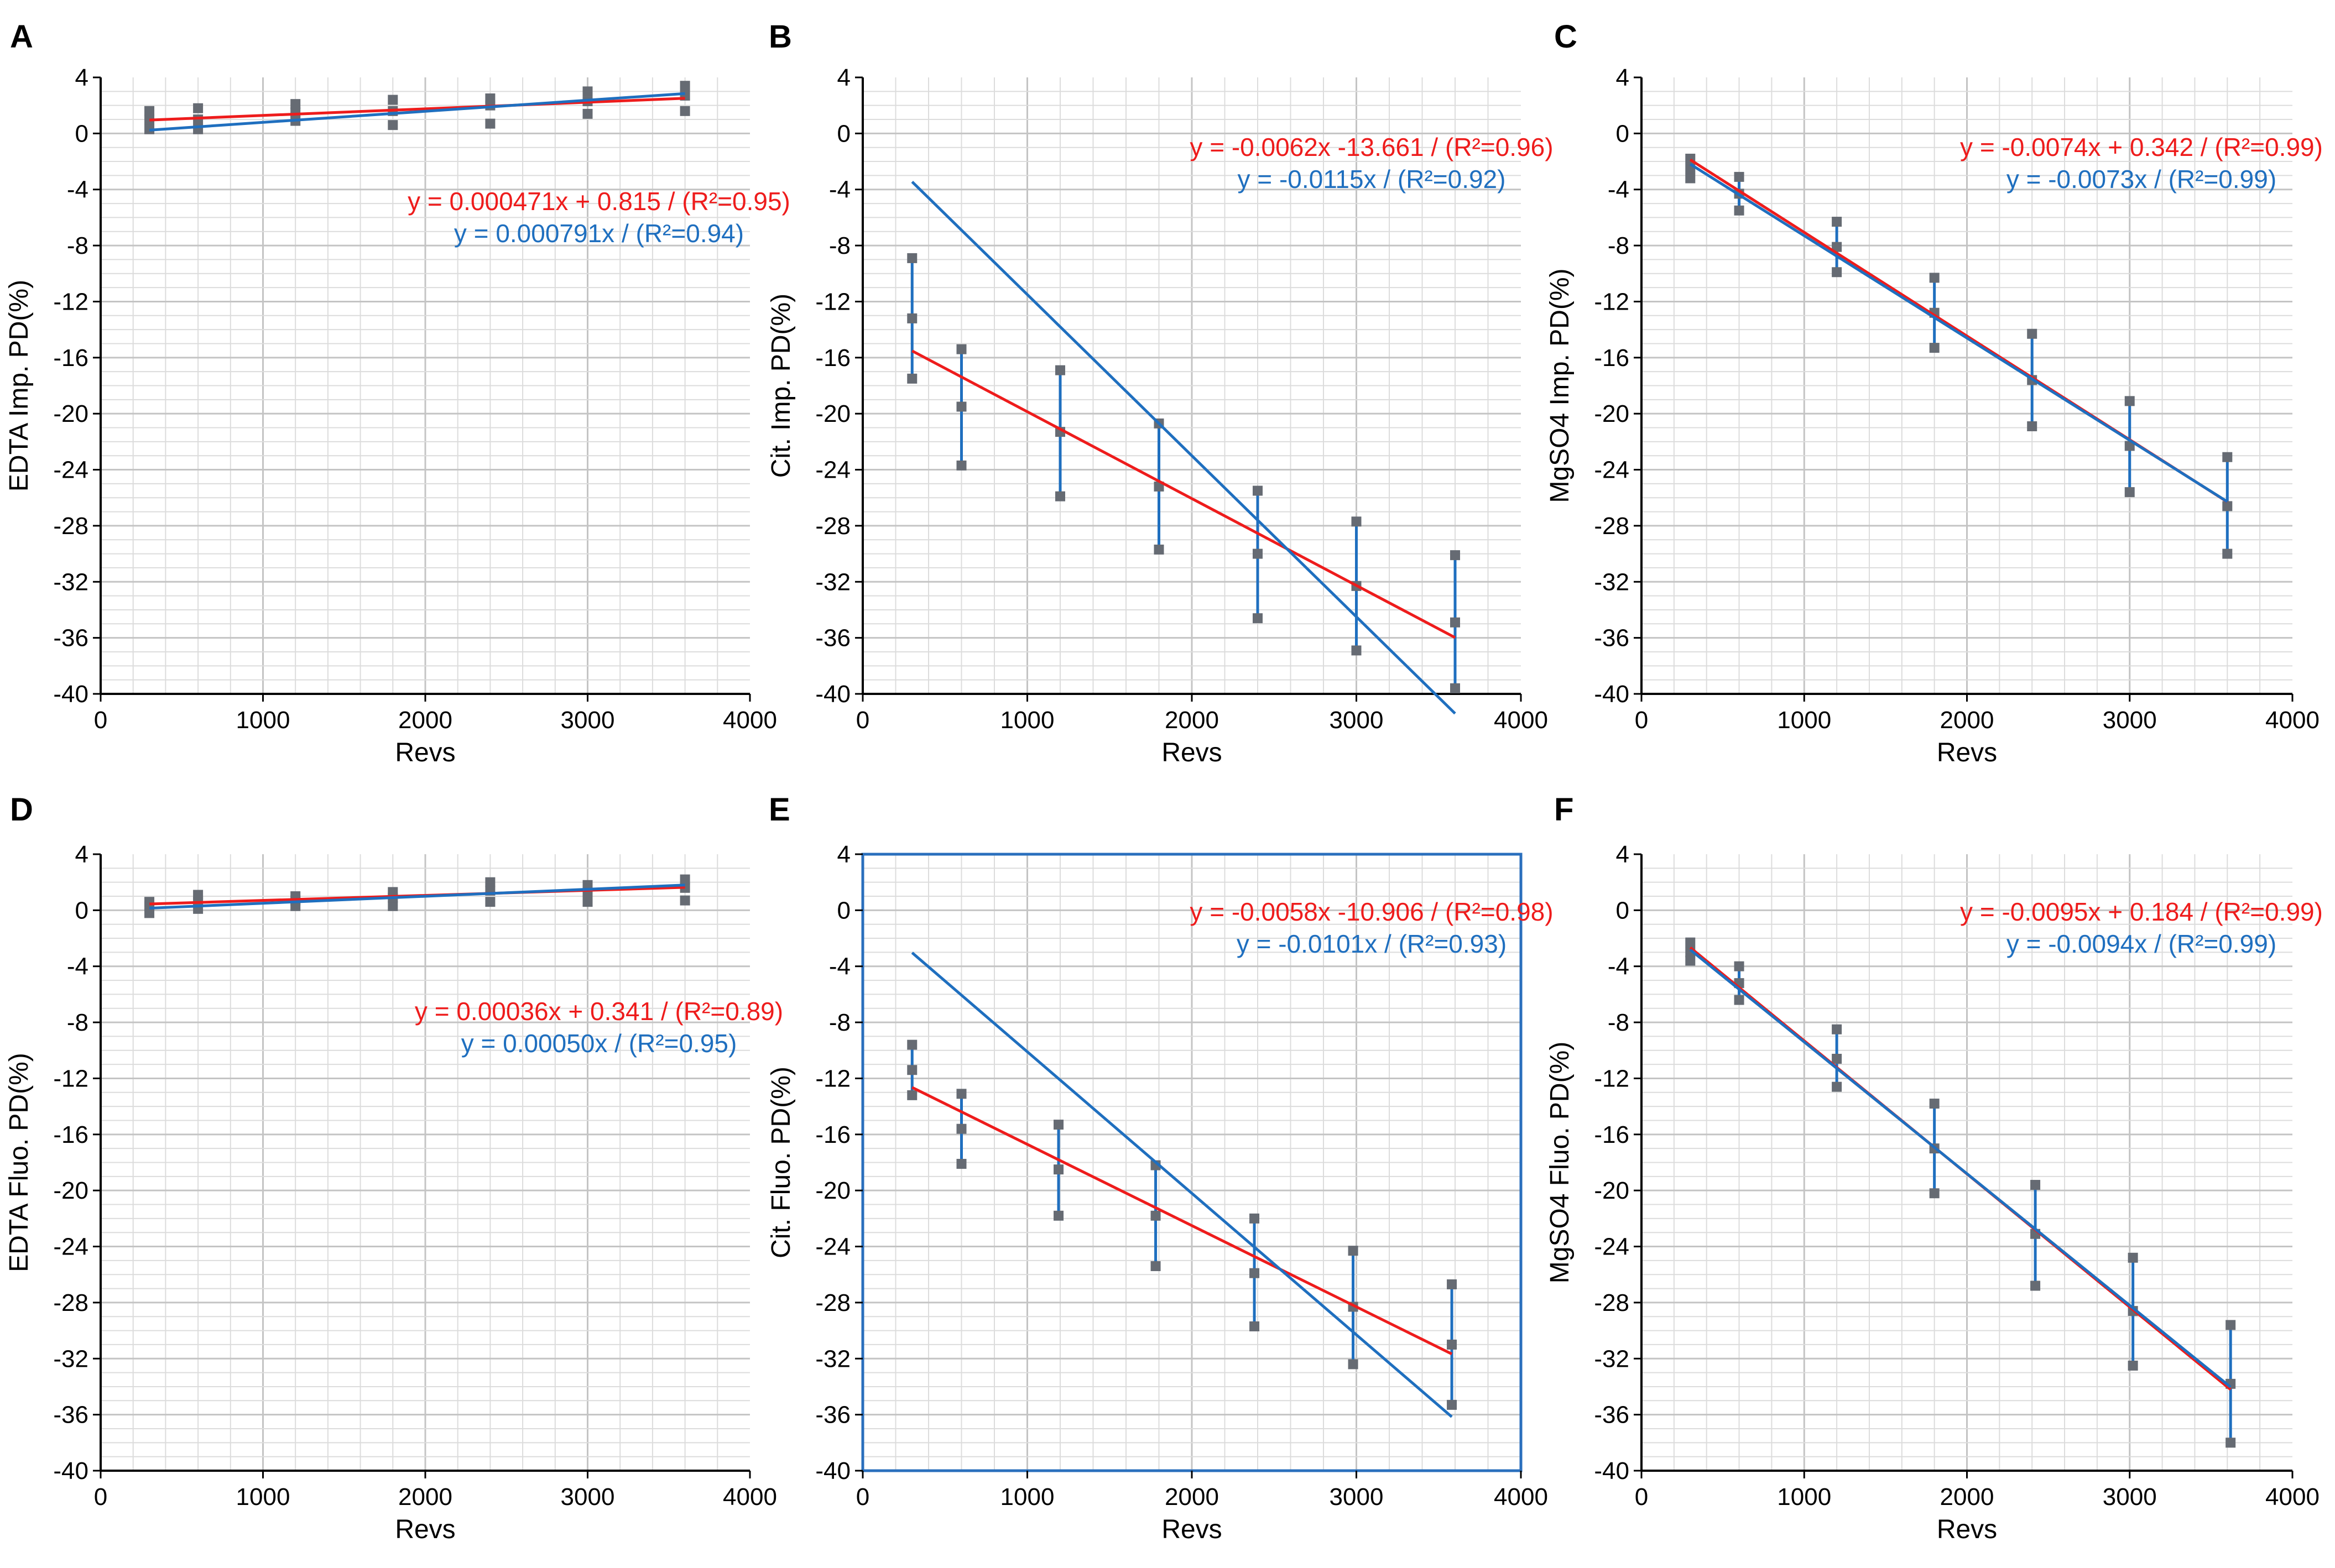  Describe the element at coordinates (1372, 179) in the screenshot. I see `fit-equation-blue-b: y = -0.0115x / (R²=0.92)` at that location.